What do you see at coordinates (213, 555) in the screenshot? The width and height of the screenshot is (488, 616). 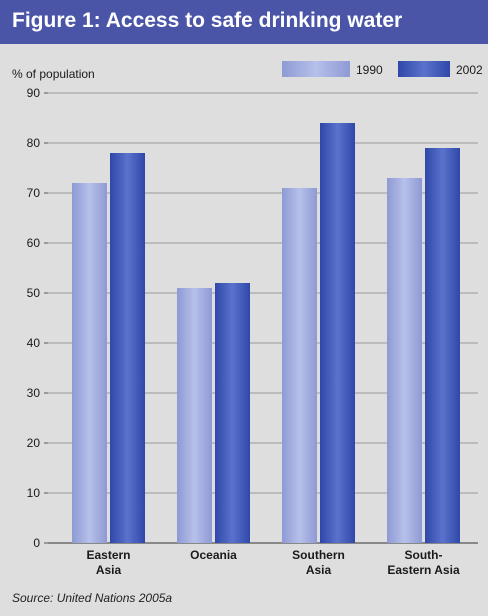 I see `x-category-label: Oceania` at bounding box center [213, 555].